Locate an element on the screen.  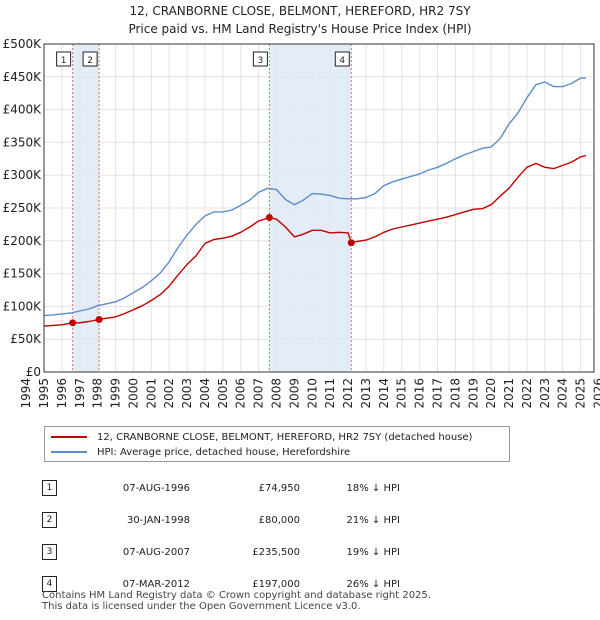
y-tick-label: £100K is located at coordinates (23, 306).